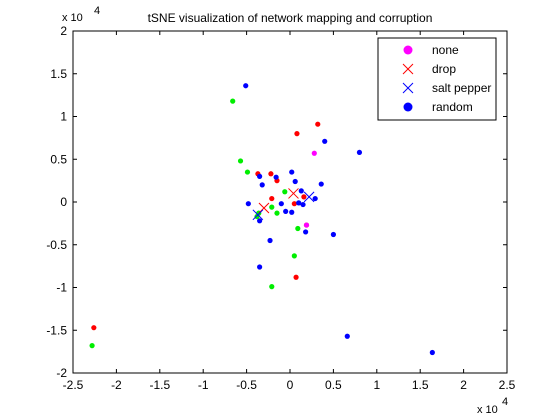  I want to click on legend-label-none: none, so click(445, 50).